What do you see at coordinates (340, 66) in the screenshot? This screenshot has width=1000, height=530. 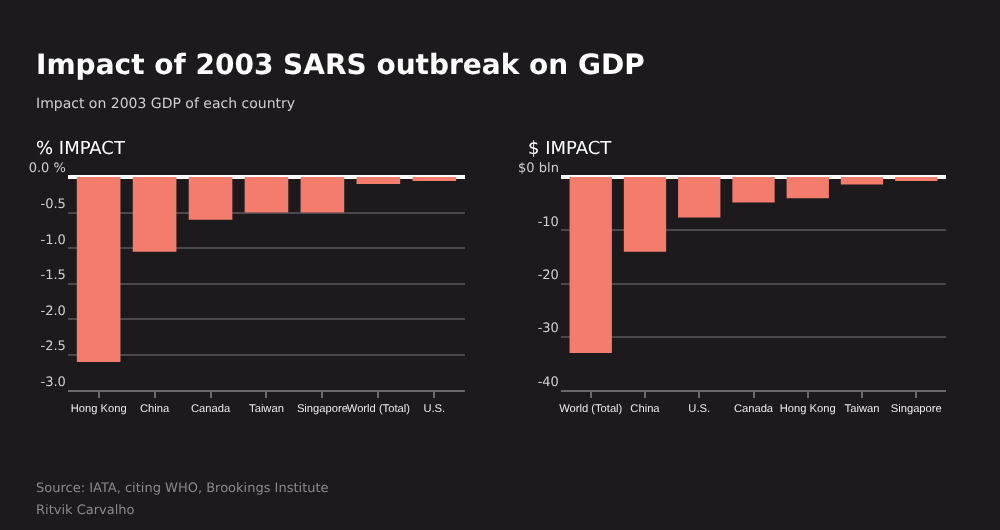 I see `chart-title: Impact of 2003 SARS outbreak on GDP` at bounding box center [340, 66].